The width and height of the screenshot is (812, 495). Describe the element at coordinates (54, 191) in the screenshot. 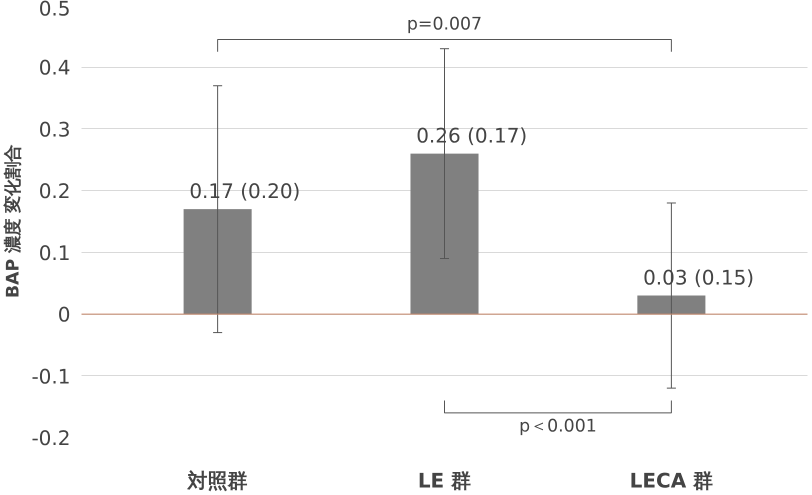

I see `y-tick-label: 0.2` at that location.